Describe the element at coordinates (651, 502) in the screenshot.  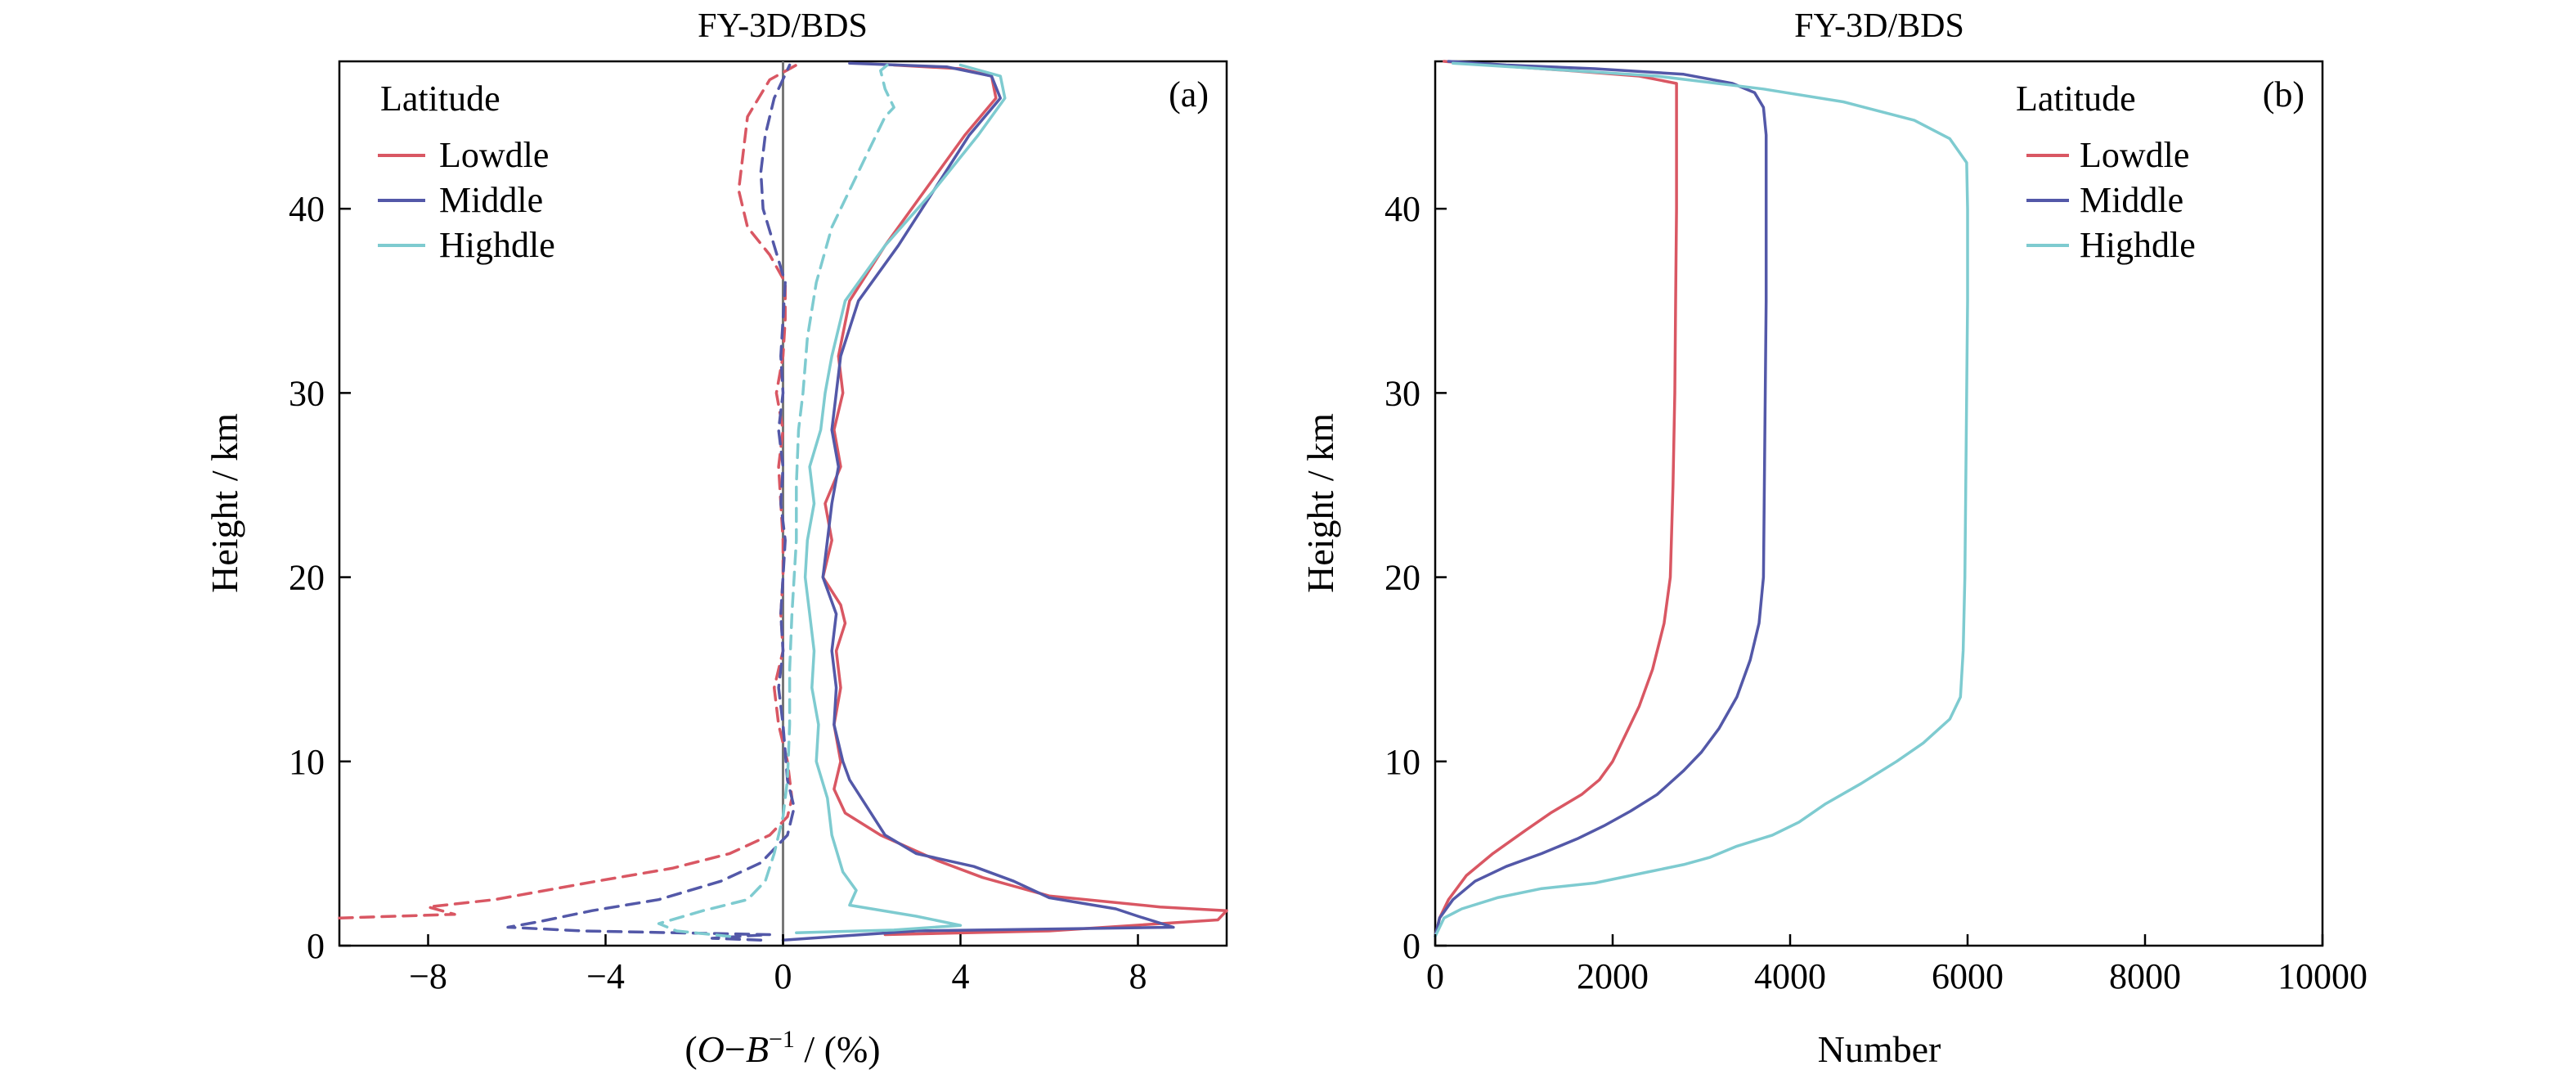
I see `panel-a-series-middle-dashed-line` at that location.